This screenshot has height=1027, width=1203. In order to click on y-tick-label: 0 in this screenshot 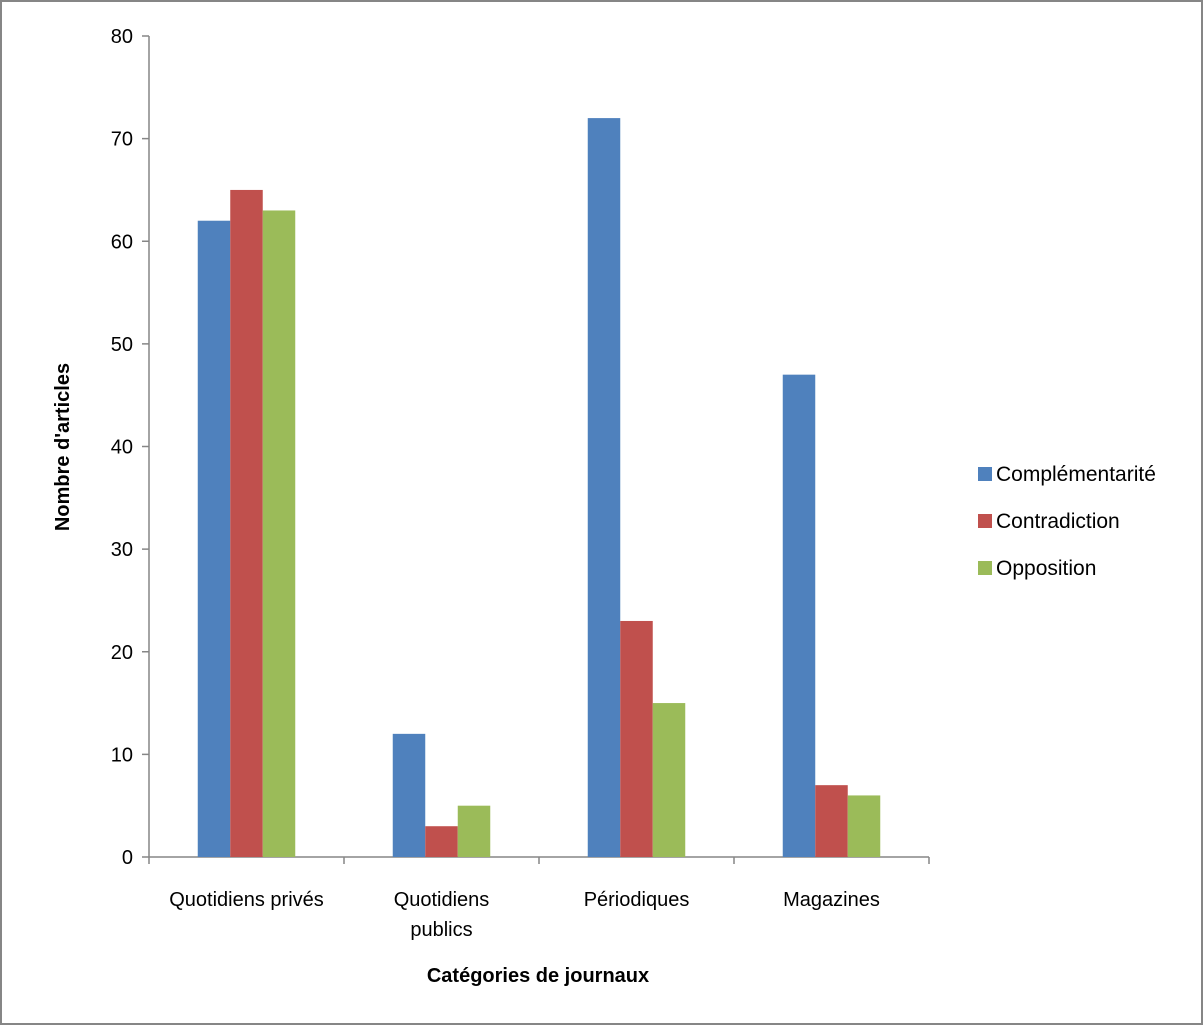, I will do `click(127, 858)`.